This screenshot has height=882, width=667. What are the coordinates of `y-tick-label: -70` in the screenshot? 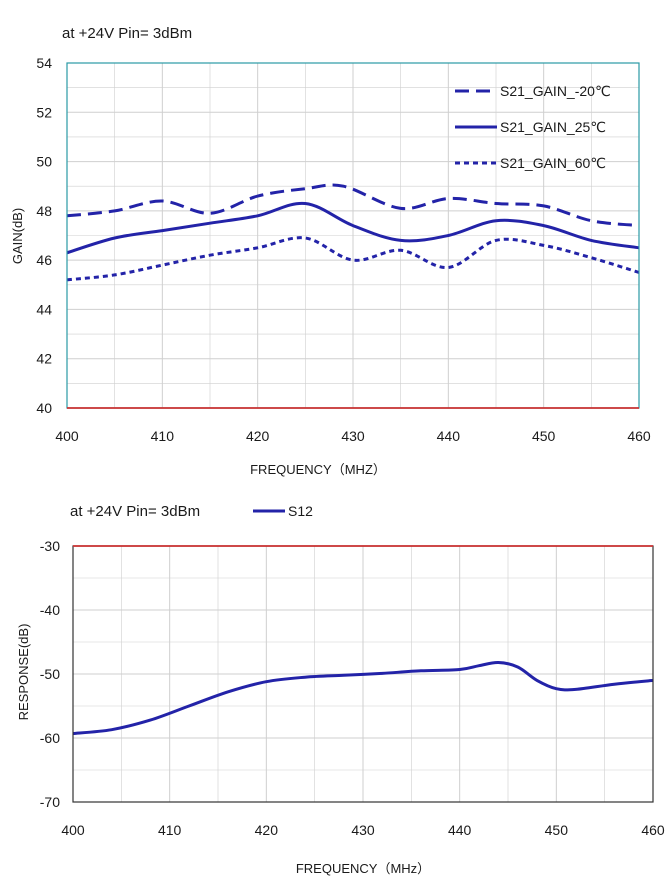 It's located at (50, 802).